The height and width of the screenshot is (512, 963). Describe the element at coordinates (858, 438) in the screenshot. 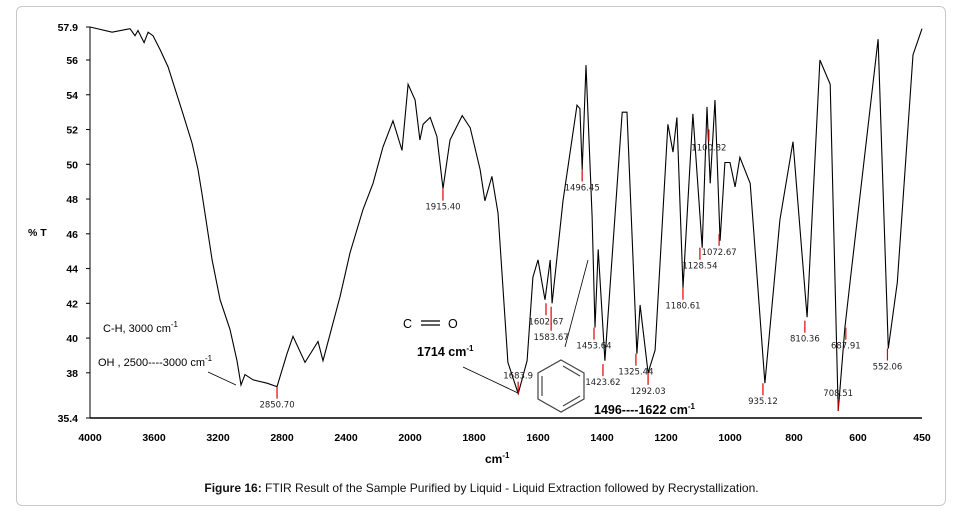

I see `x-tick-label: 600` at that location.